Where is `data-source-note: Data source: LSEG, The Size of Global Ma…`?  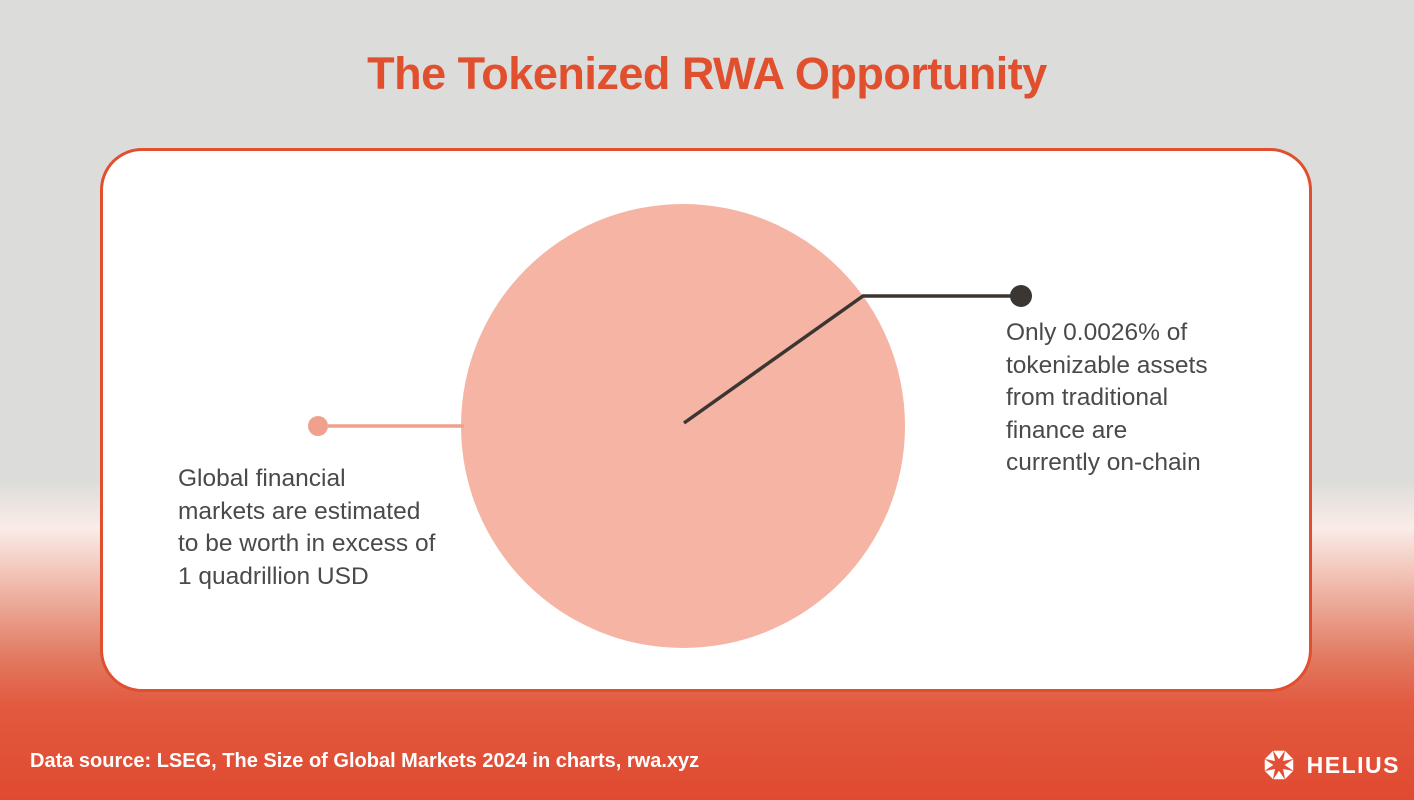 data-source-note: Data source: LSEG, The Size of Global Ma… is located at coordinates (365, 761).